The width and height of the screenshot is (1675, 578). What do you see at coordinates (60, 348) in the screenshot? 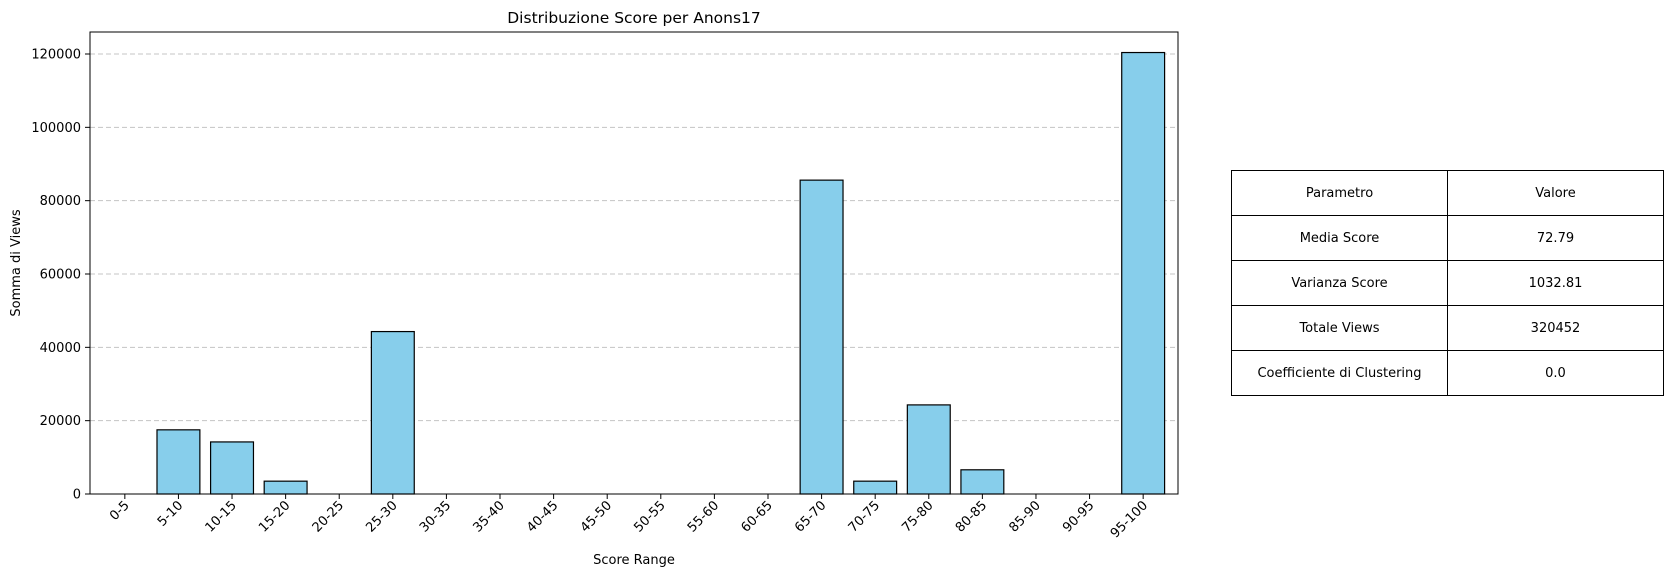
I see `y-tick-label: 40000` at bounding box center [60, 348].